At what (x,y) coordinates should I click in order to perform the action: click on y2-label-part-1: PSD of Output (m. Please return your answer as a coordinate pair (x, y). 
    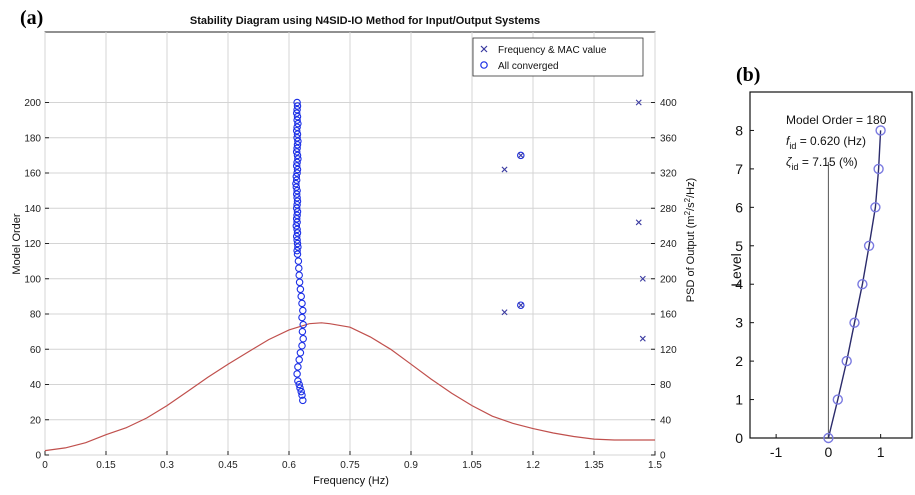
    Looking at the image, I should click on (691, 258).